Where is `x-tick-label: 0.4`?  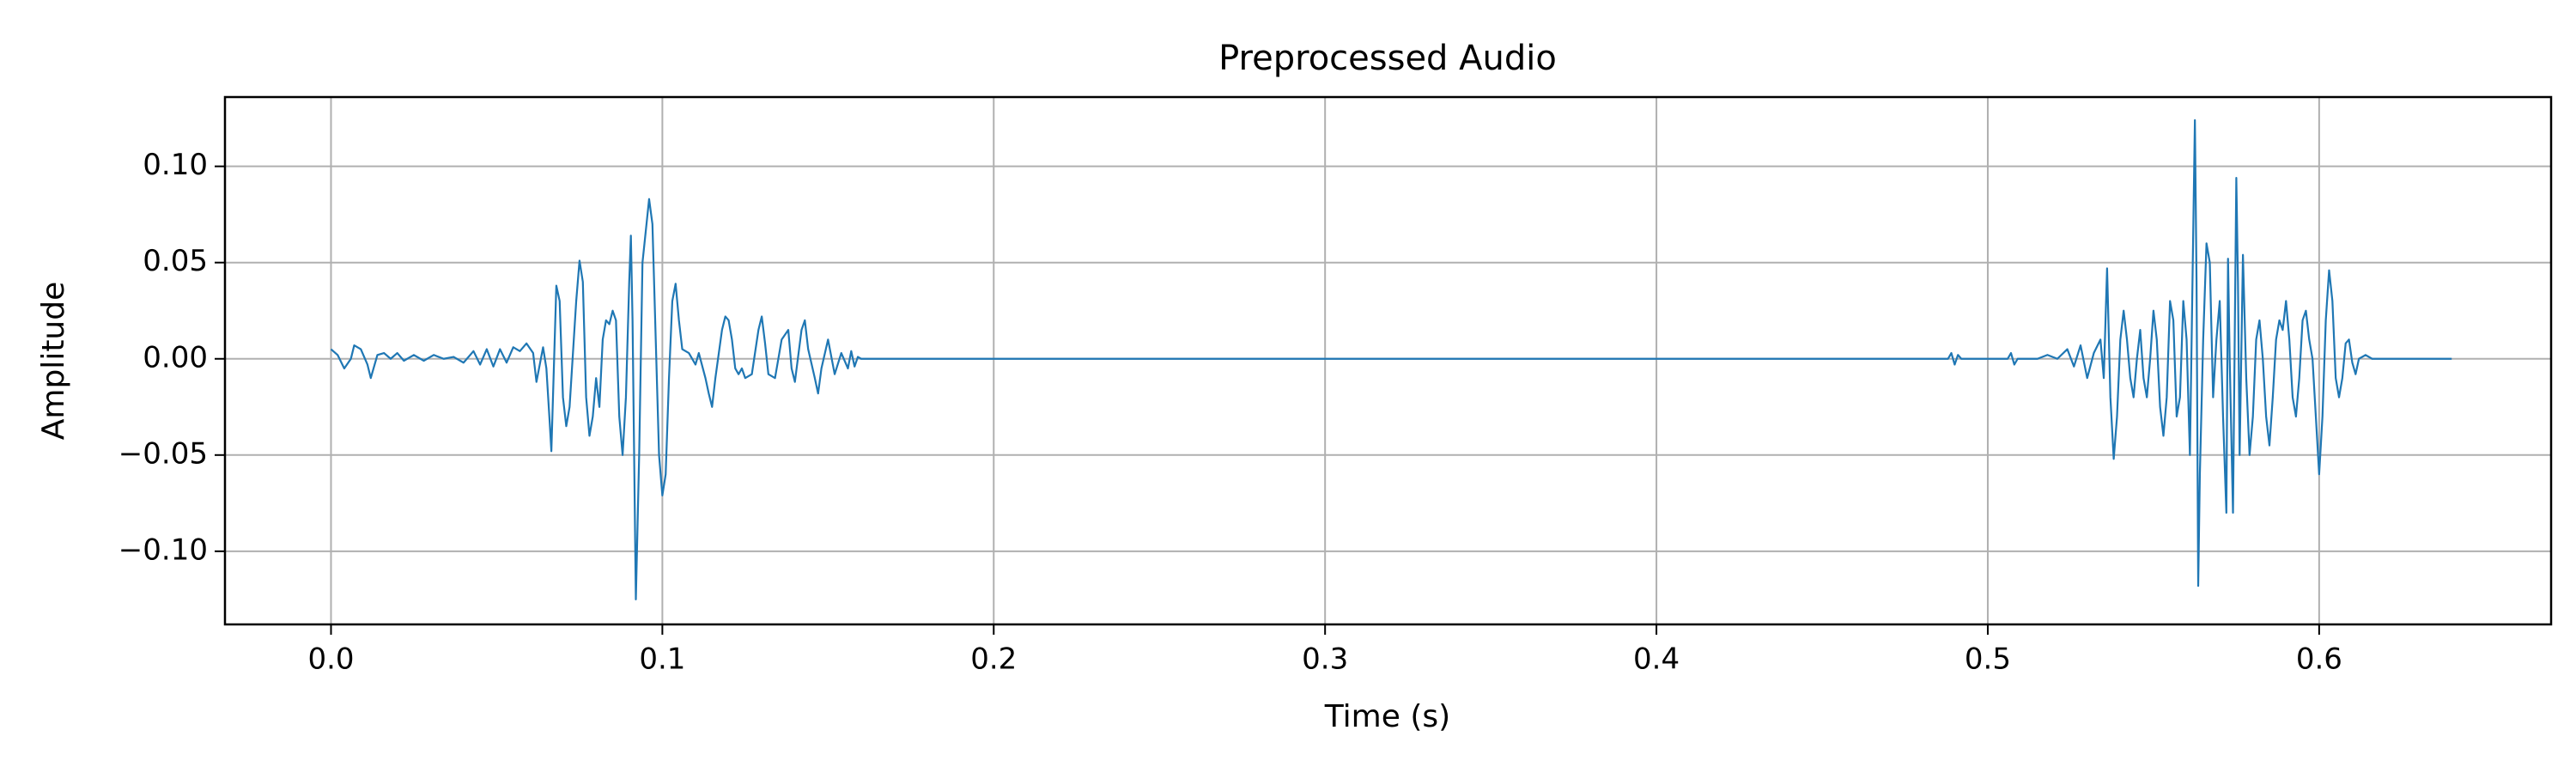
x-tick-label: 0.4 is located at coordinates (1656, 659).